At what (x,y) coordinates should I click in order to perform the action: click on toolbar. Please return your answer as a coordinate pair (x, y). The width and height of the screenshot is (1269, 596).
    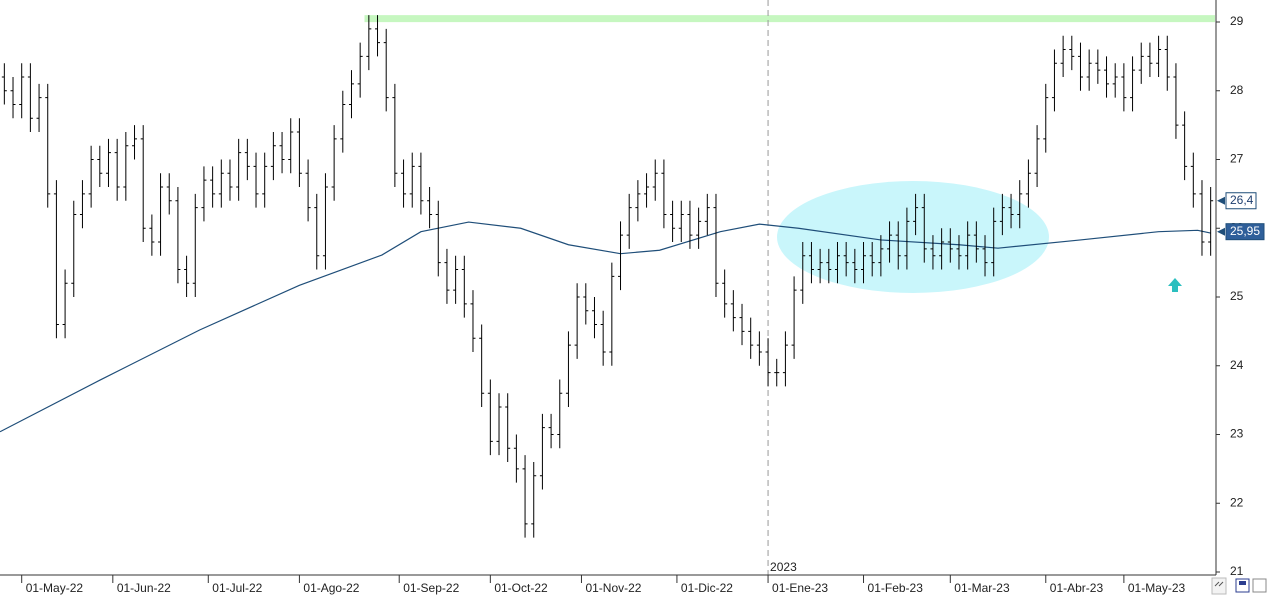
    Looking at the image, I should click on (1239, 586).